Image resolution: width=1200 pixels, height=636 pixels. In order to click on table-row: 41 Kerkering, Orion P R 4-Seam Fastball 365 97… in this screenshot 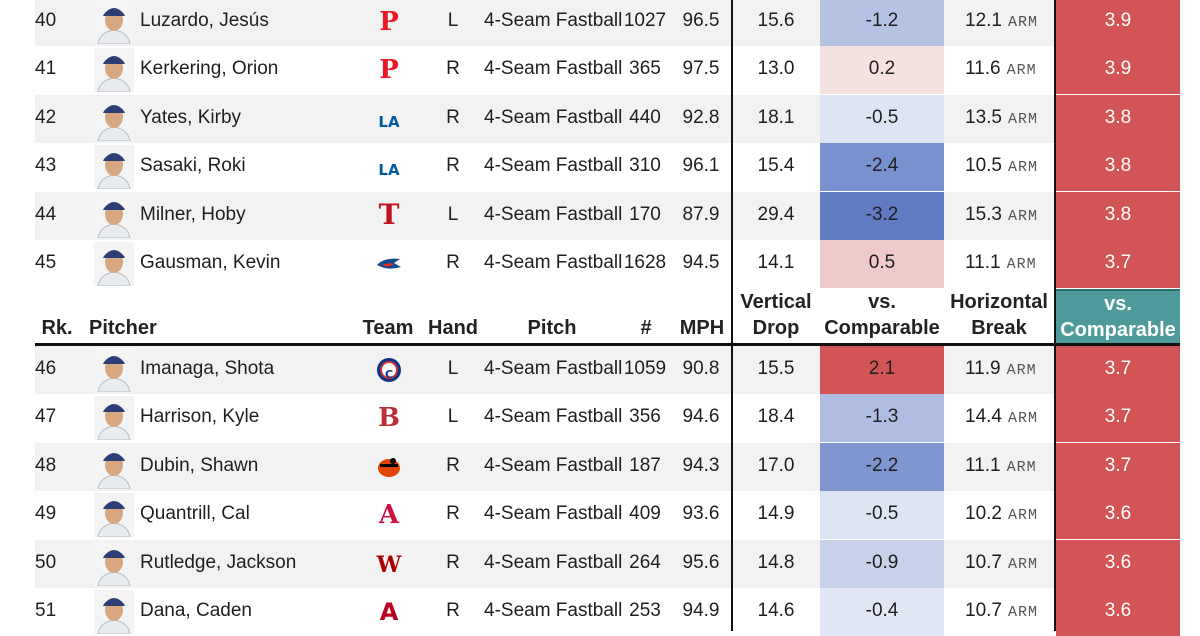, I will do `click(600, 70)`.